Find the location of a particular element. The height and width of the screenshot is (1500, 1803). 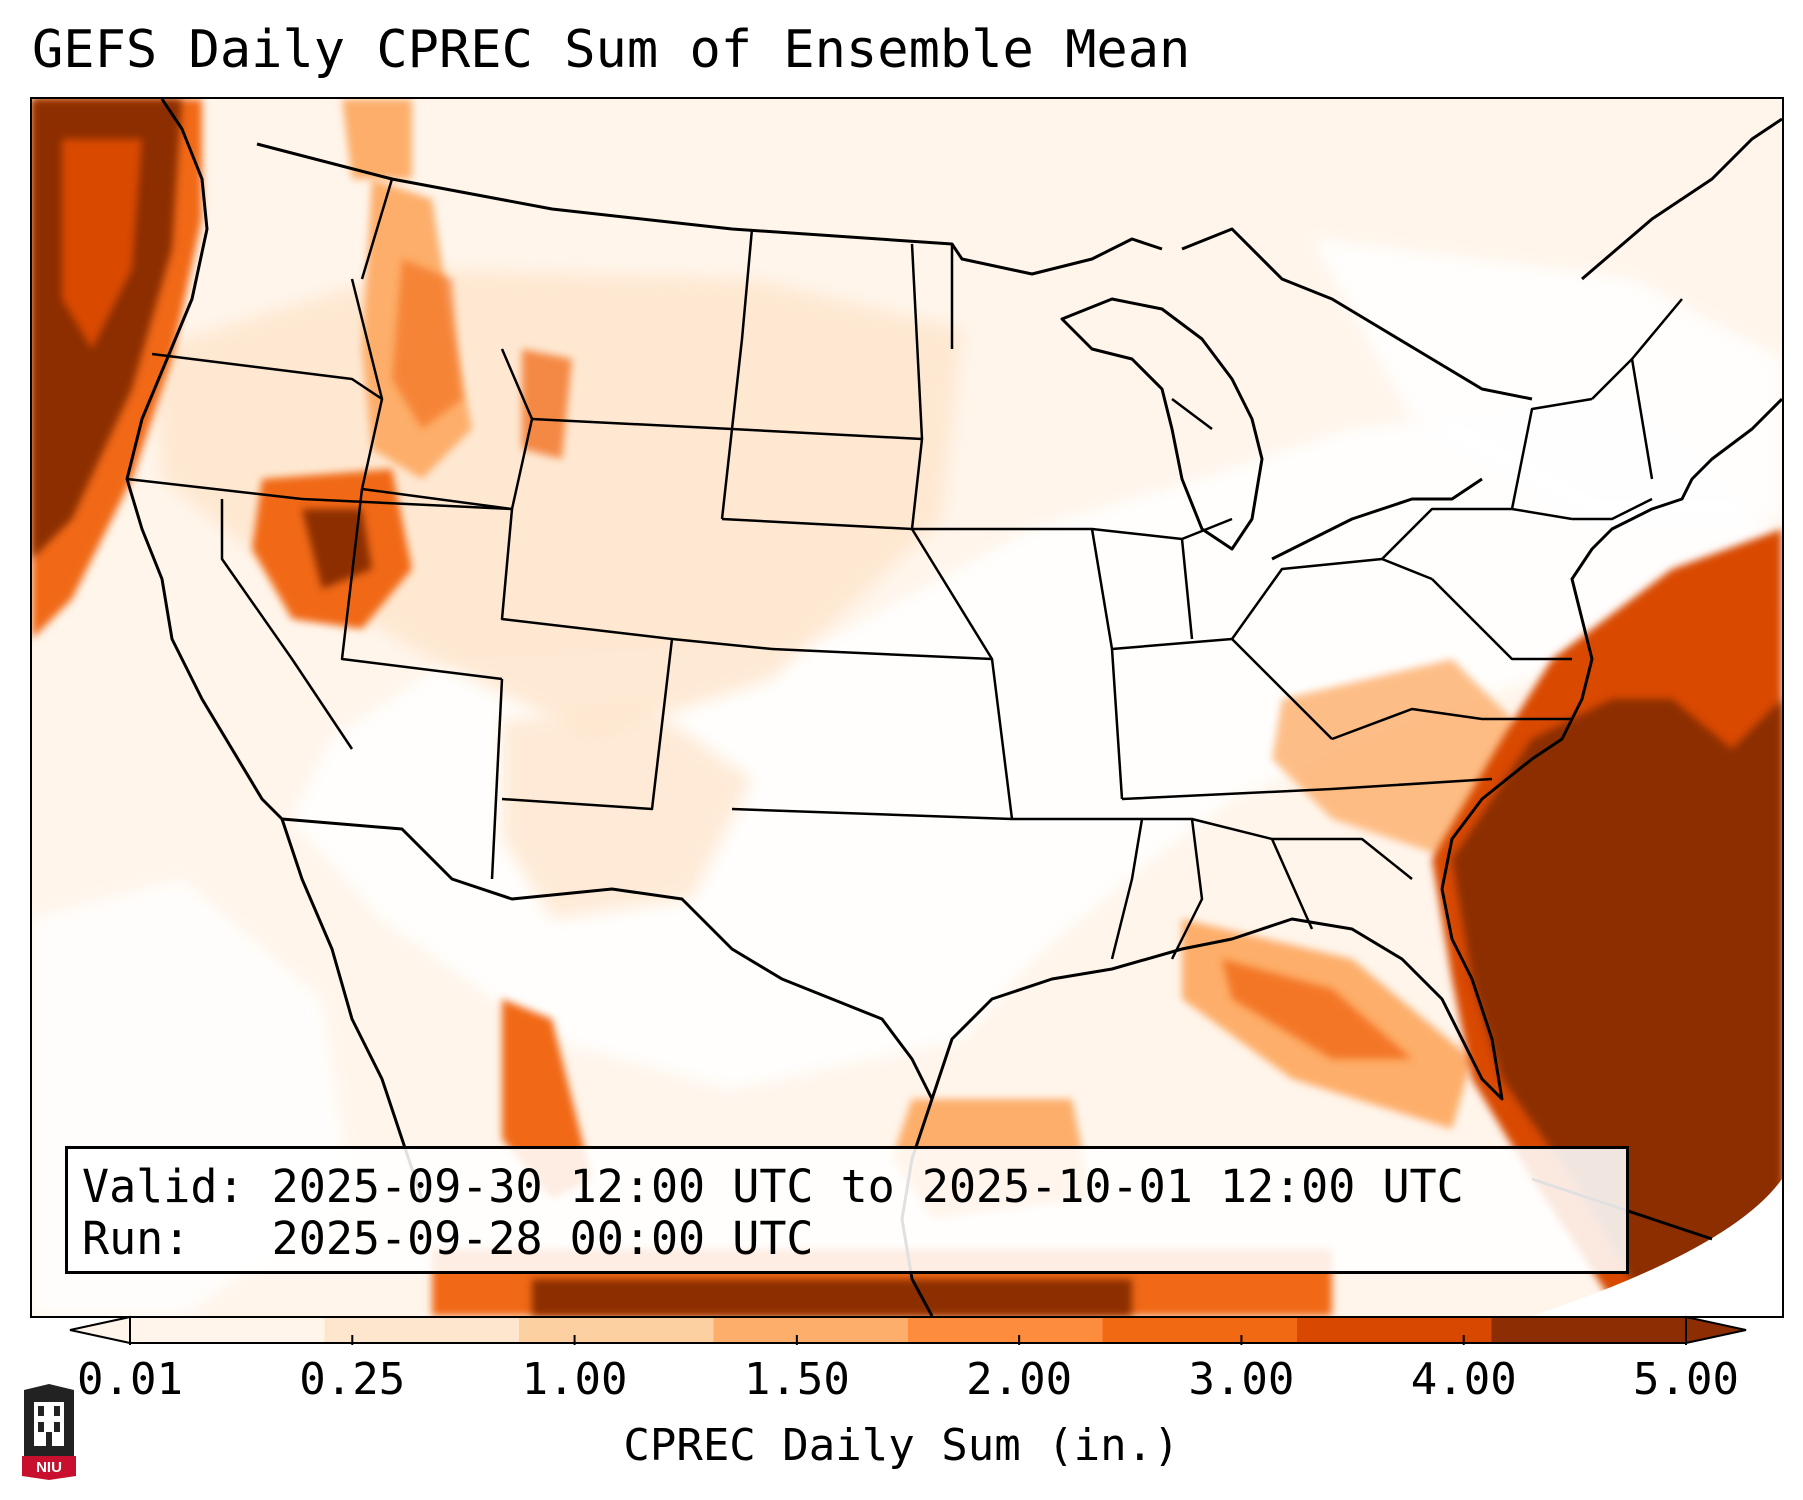

precip-atlantic-core is located at coordinates (1617, 1007).